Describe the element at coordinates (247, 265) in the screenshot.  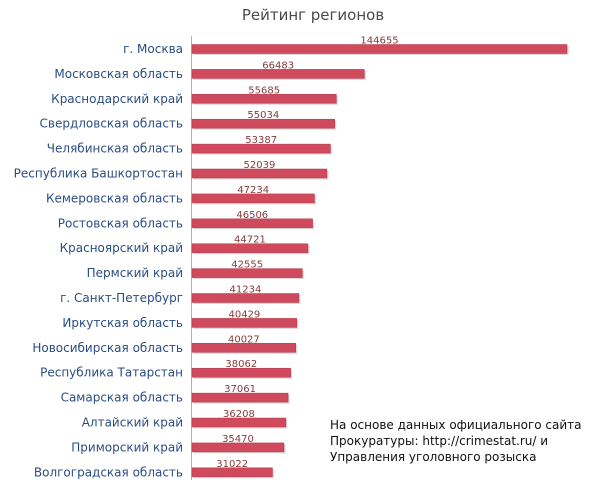
I see `value-label: 42555` at that location.